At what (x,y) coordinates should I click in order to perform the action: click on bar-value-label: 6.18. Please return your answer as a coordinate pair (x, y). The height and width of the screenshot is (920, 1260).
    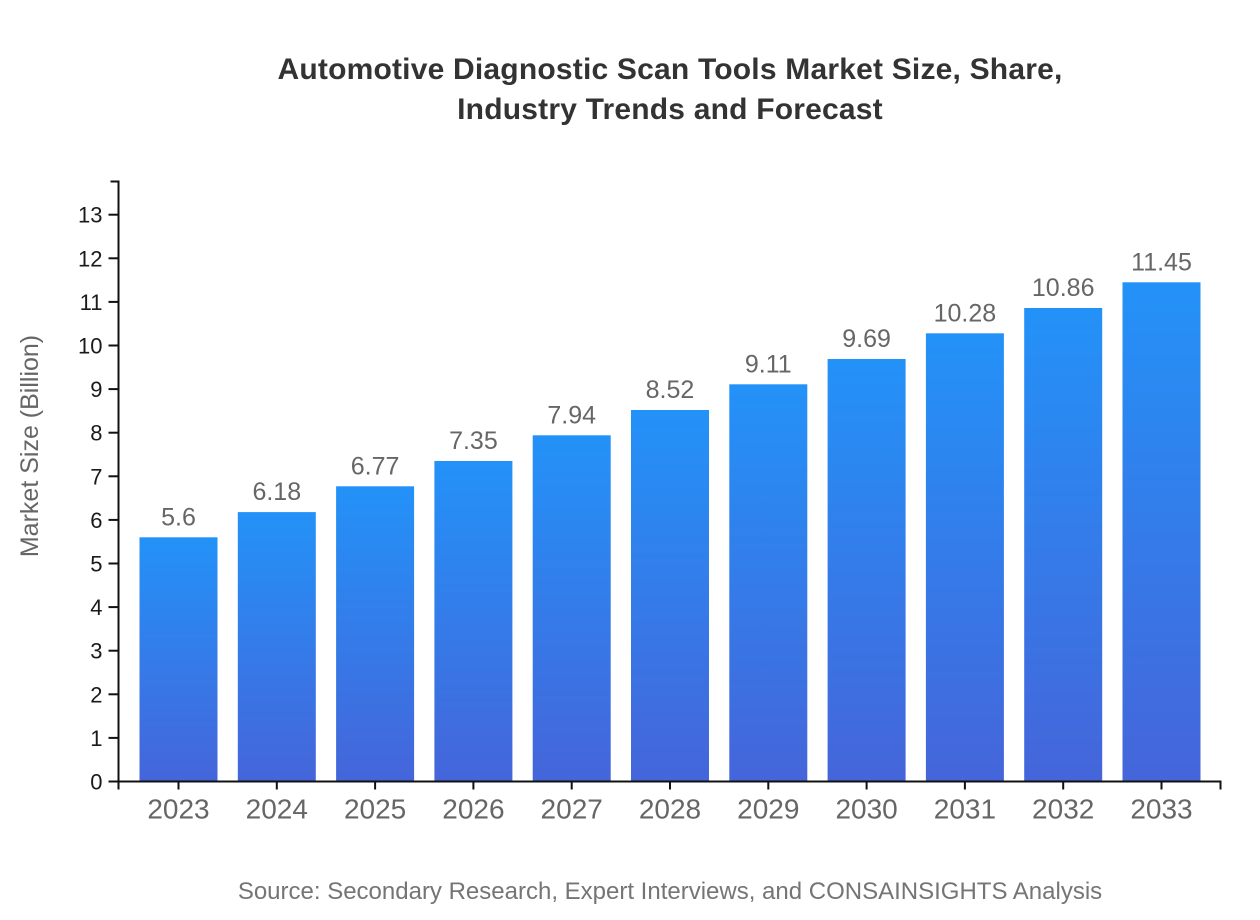
    Looking at the image, I should click on (276, 492).